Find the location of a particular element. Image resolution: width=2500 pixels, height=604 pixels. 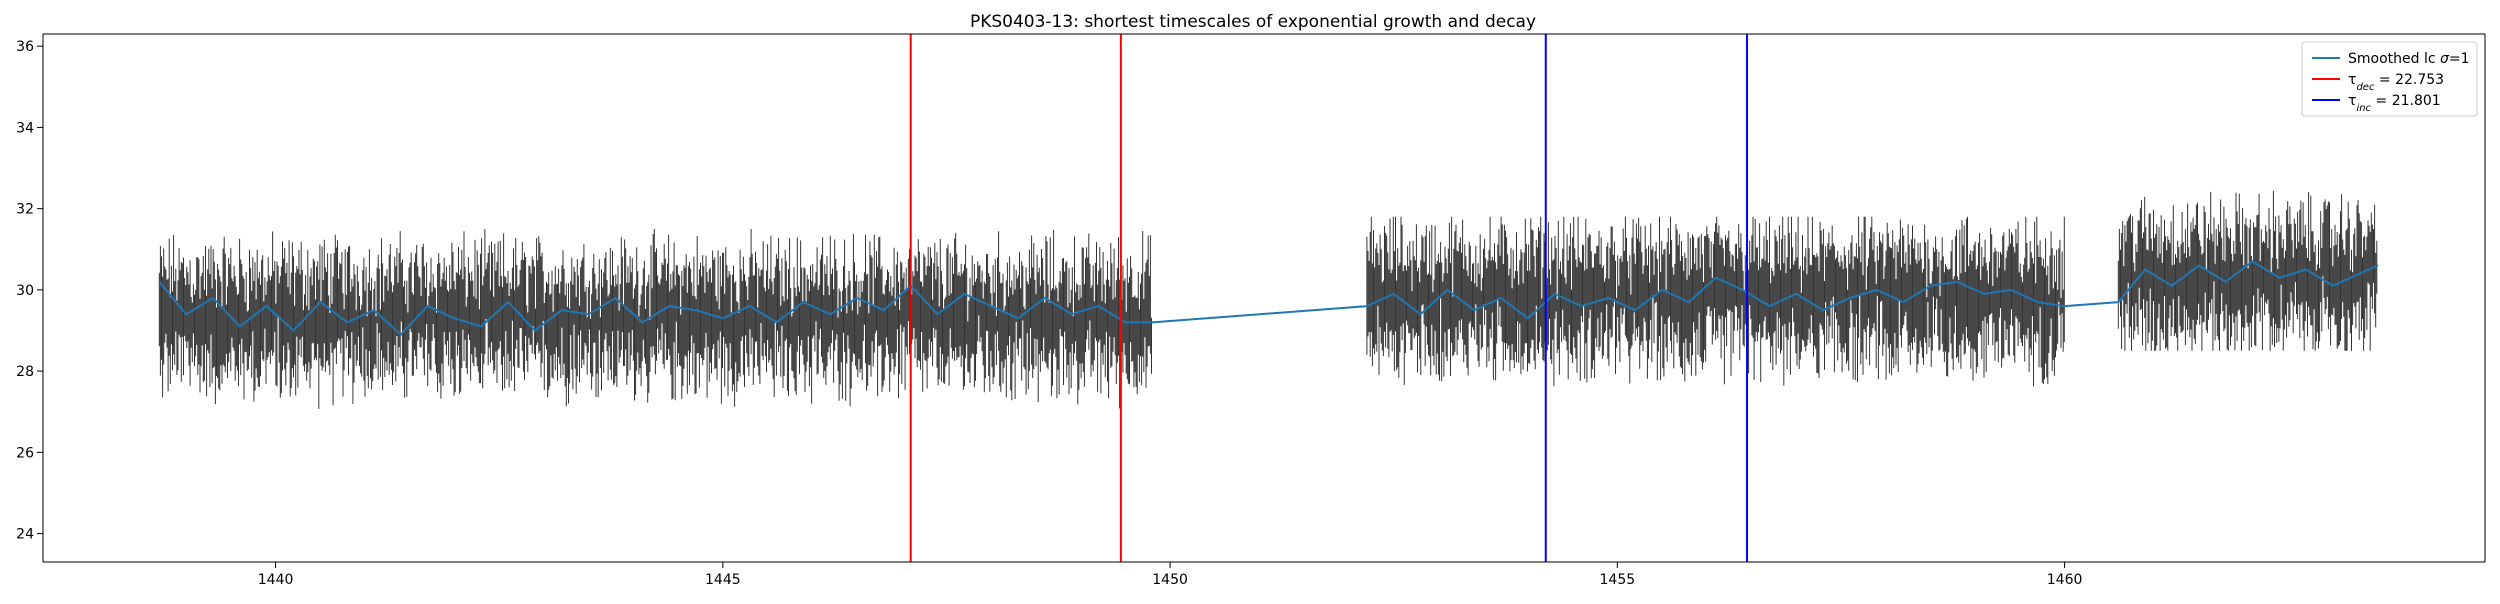

y-tick-label: 24 is located at coordinates (25, 535).